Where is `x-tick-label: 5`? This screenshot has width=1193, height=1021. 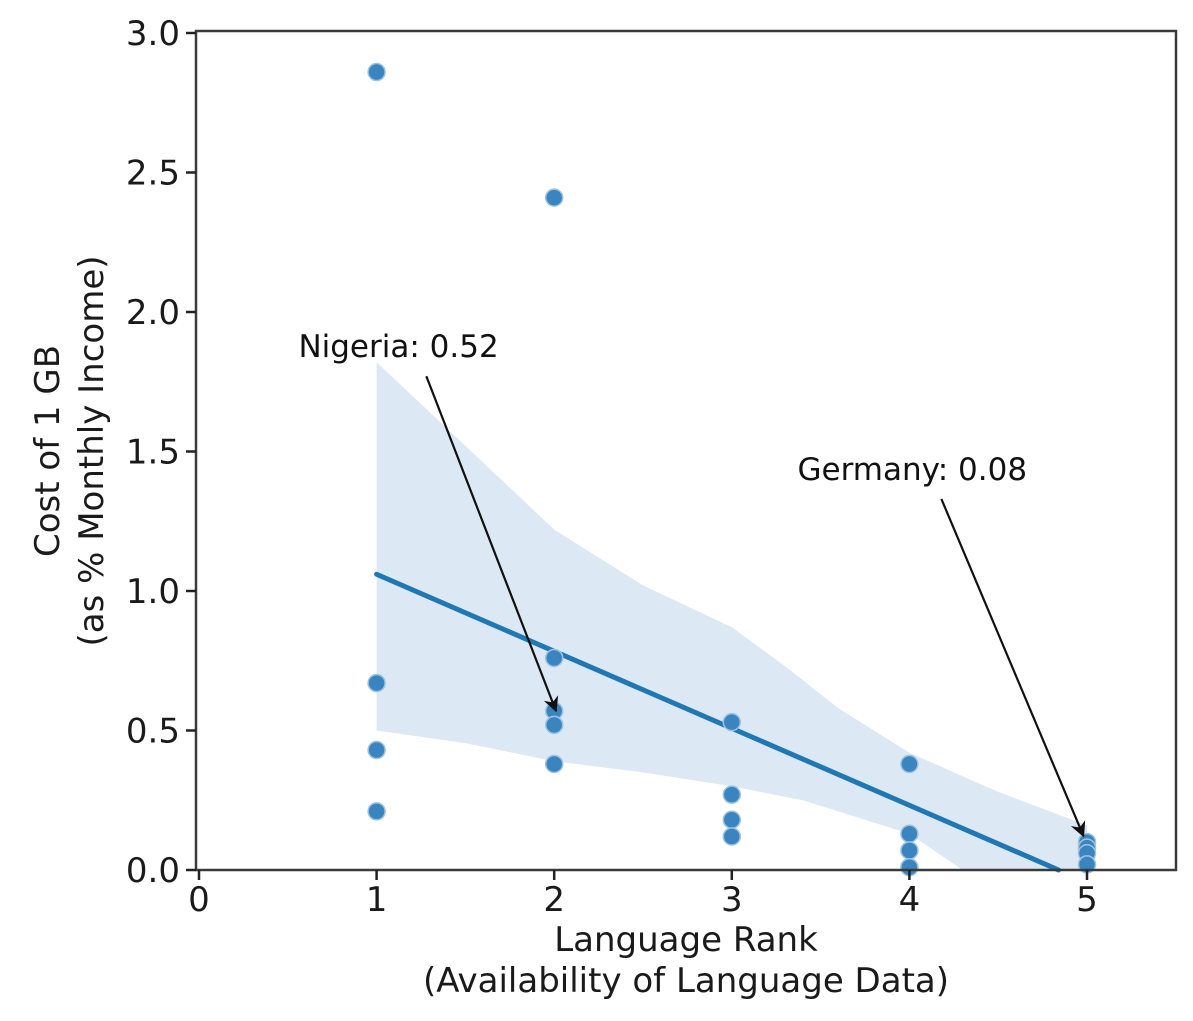
x-tick-label: 5 is located at coordinates (1087, 900).